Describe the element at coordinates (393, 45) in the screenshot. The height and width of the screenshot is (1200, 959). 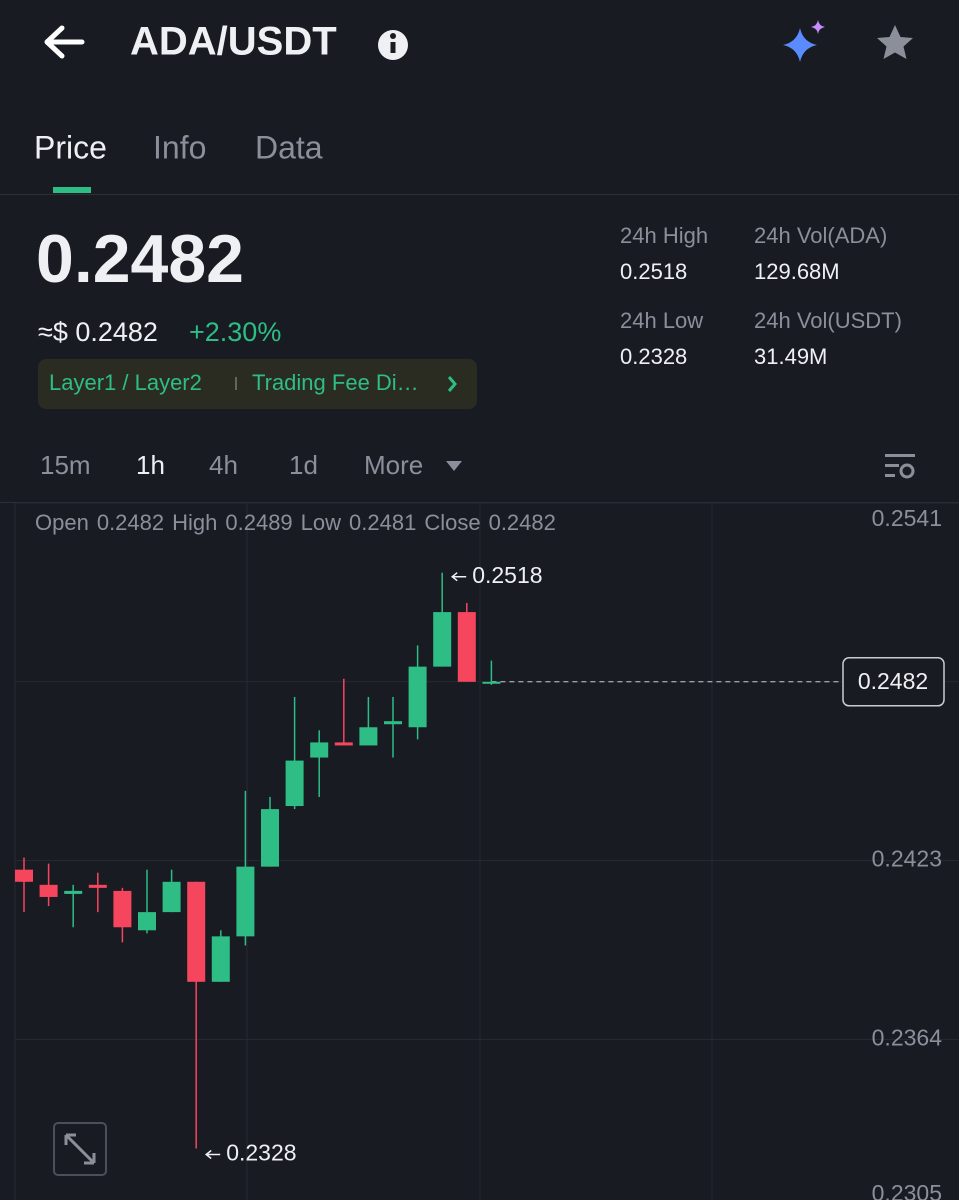
I see `info-icon` at that location.